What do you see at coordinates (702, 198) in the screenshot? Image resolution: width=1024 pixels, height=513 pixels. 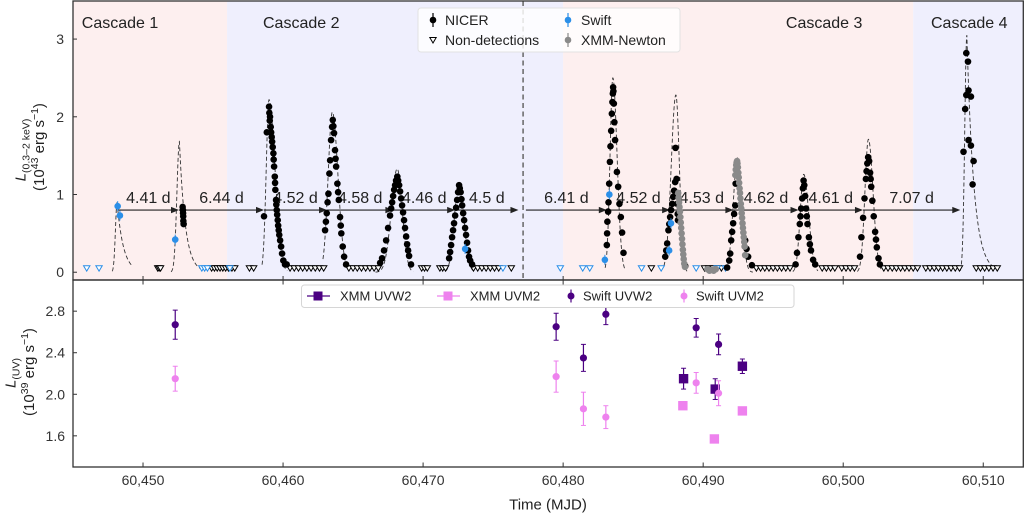 I see `period-label: 4.53 d` at bounding box center [702, 198].